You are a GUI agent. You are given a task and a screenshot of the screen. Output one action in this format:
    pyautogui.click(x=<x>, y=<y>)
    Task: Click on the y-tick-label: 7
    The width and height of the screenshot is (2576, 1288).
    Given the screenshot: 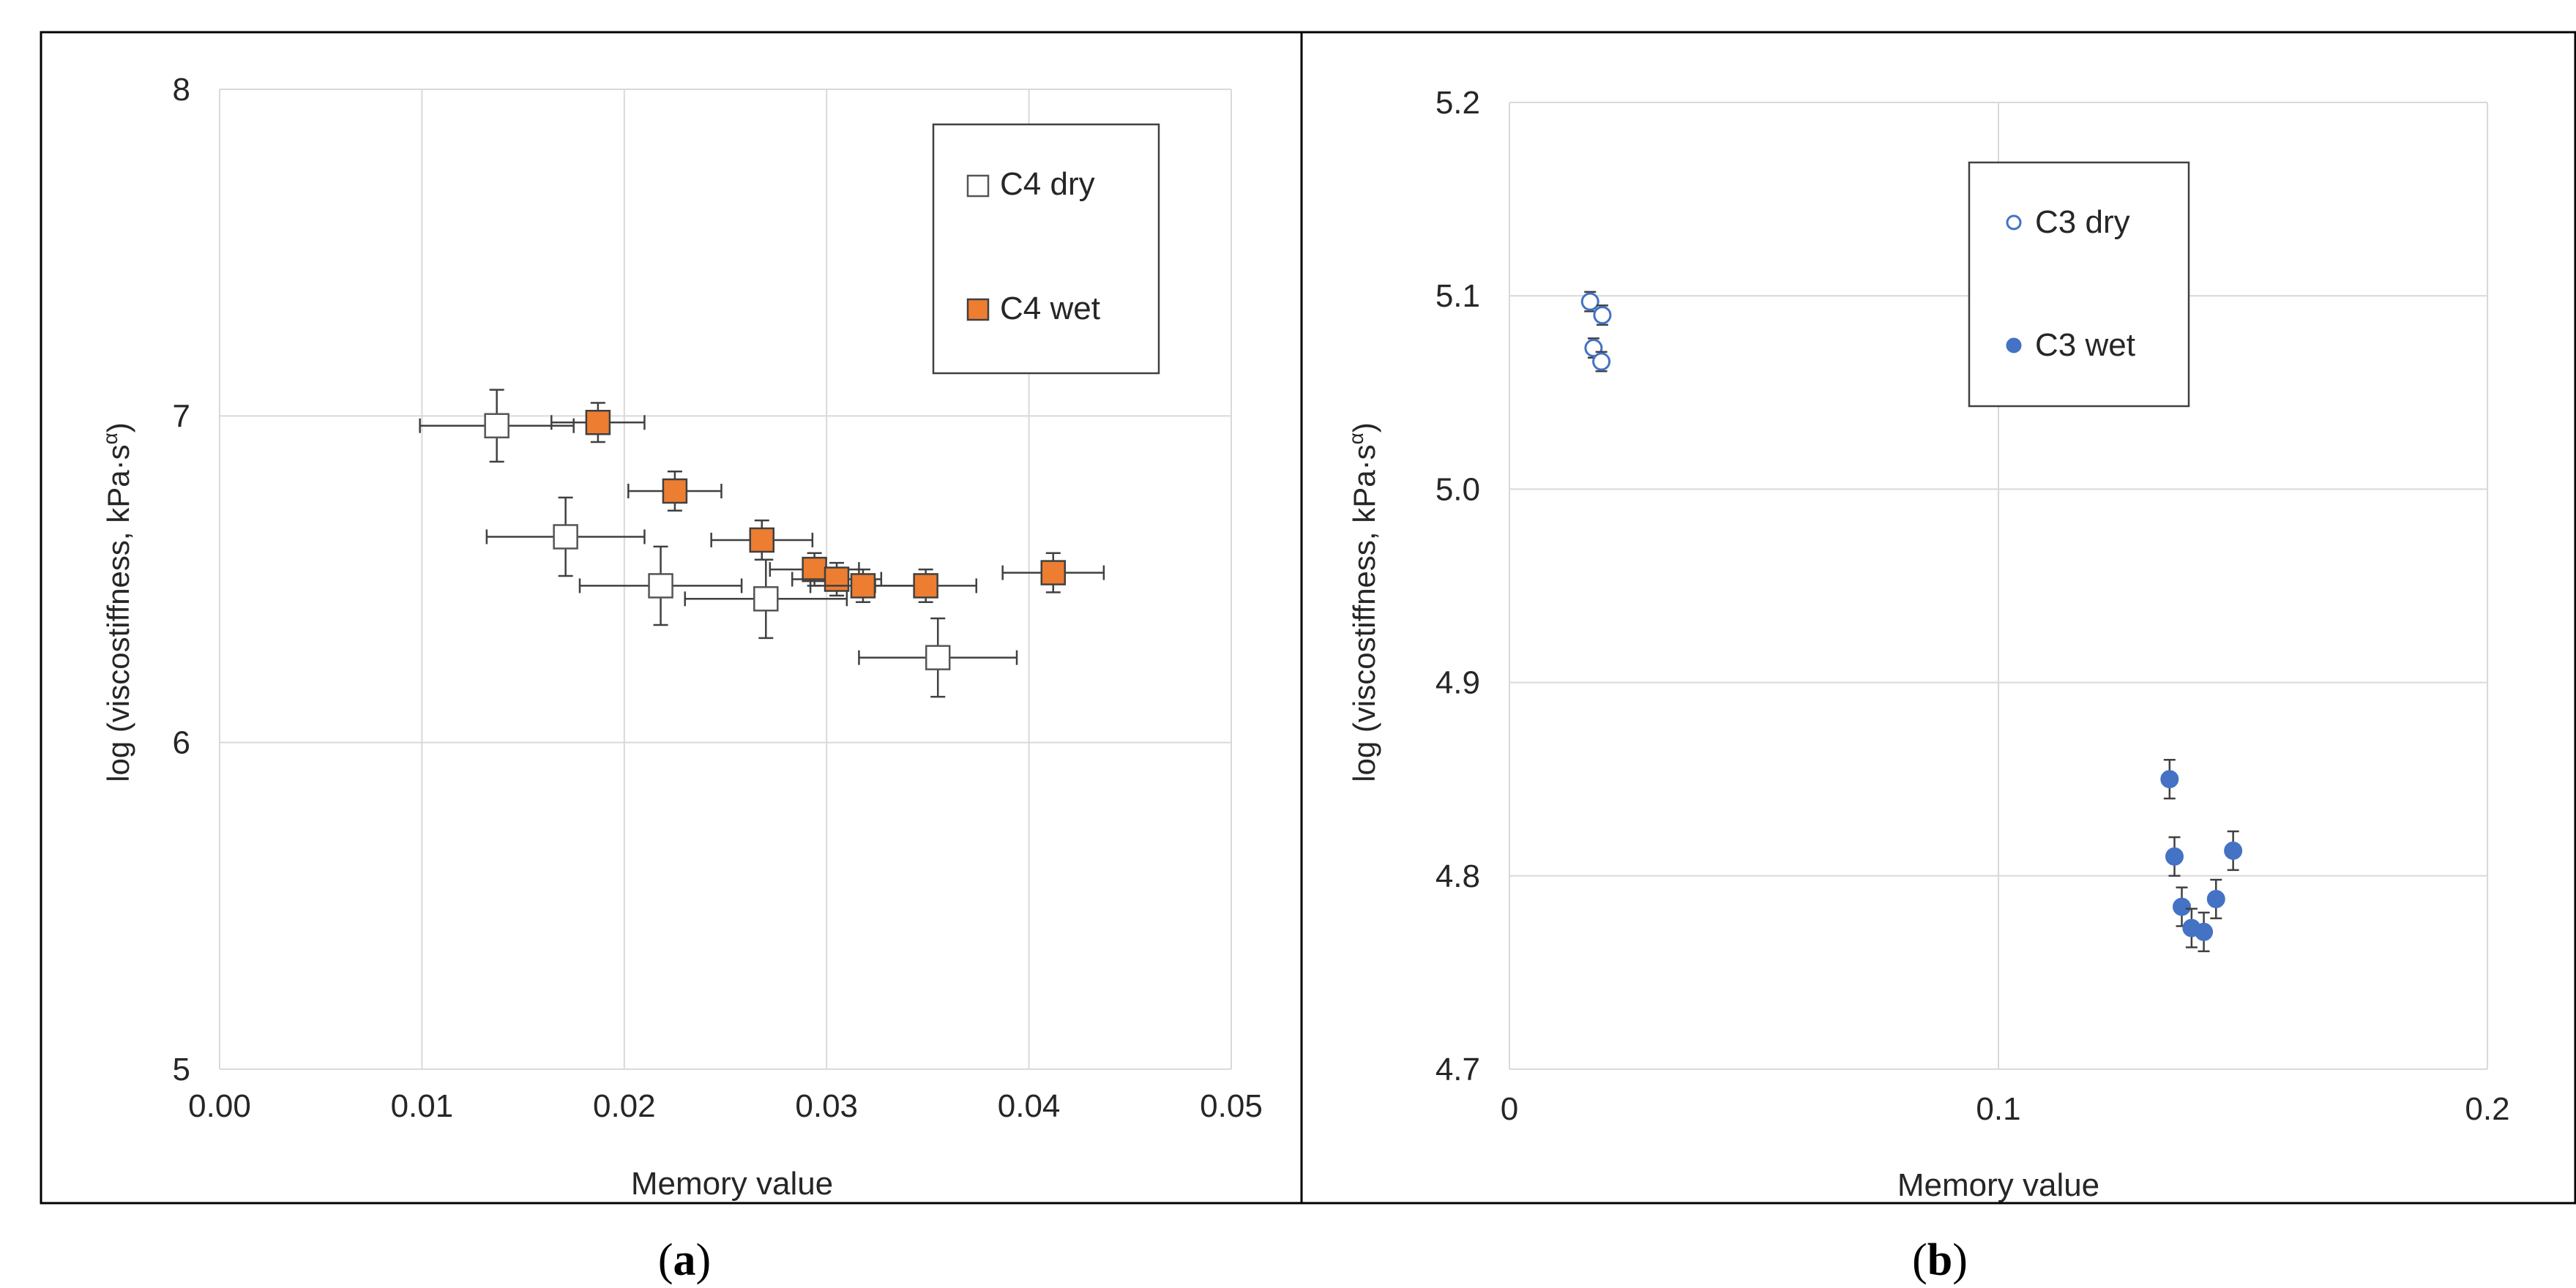 What is the action you would take?
    pyautogui.click(x=181, y=416)
    